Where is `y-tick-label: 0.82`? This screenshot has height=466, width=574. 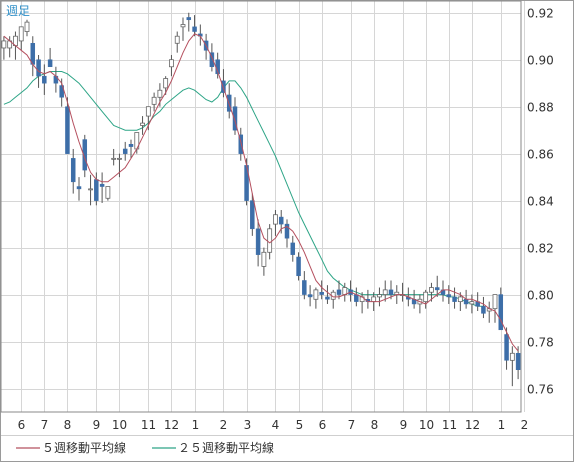
y-tick-label: 0.82 is located at coordinates (540, 249).